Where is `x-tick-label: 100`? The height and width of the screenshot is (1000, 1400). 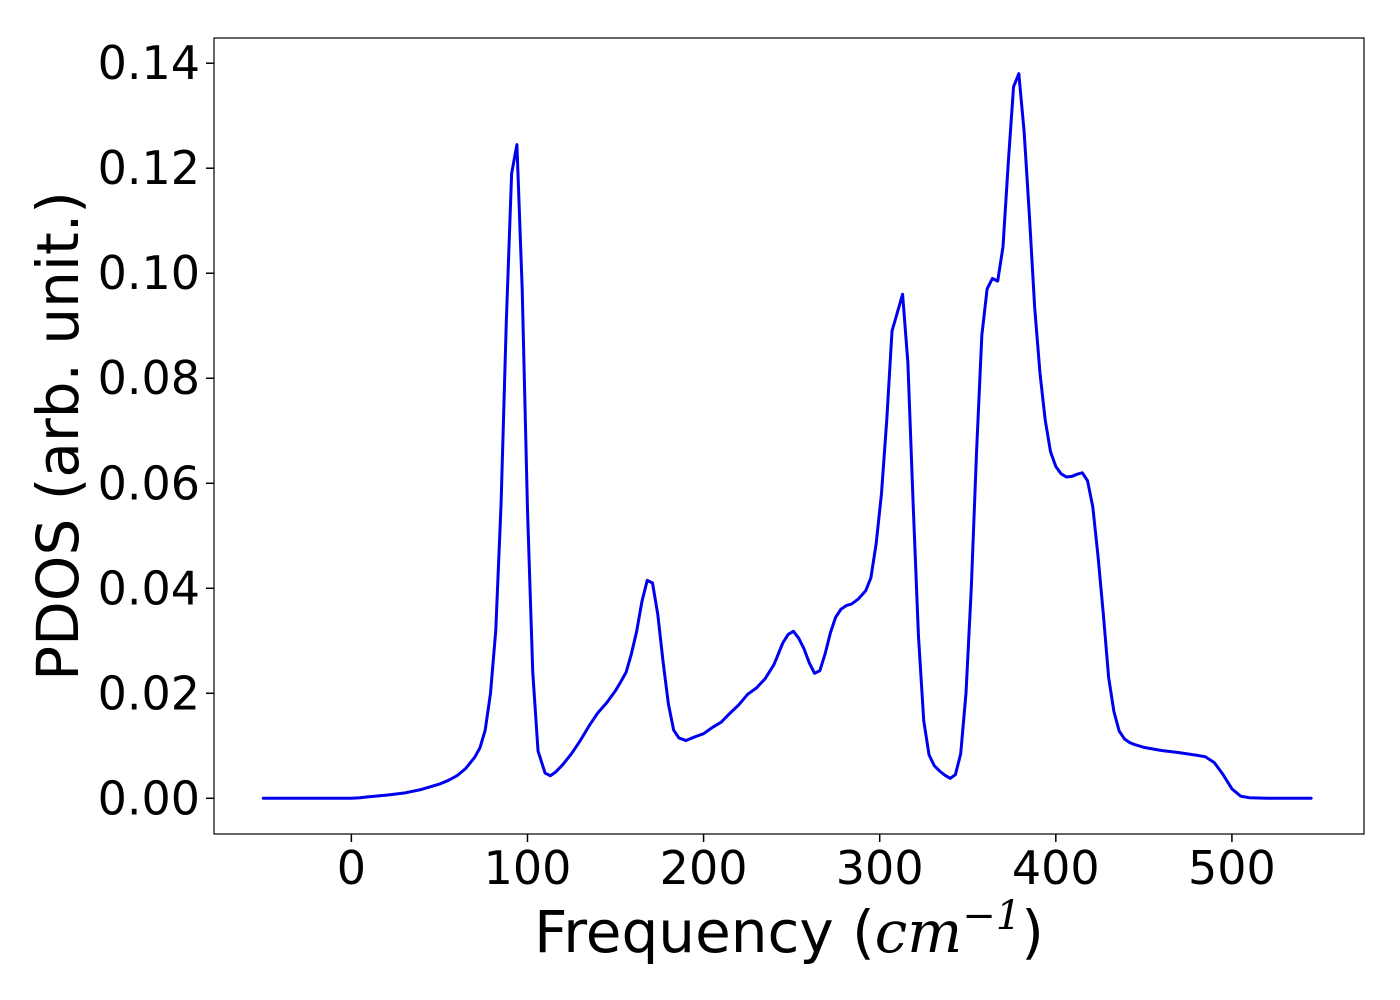
x-tick-label: 100 is located at coordinates (528, 868).